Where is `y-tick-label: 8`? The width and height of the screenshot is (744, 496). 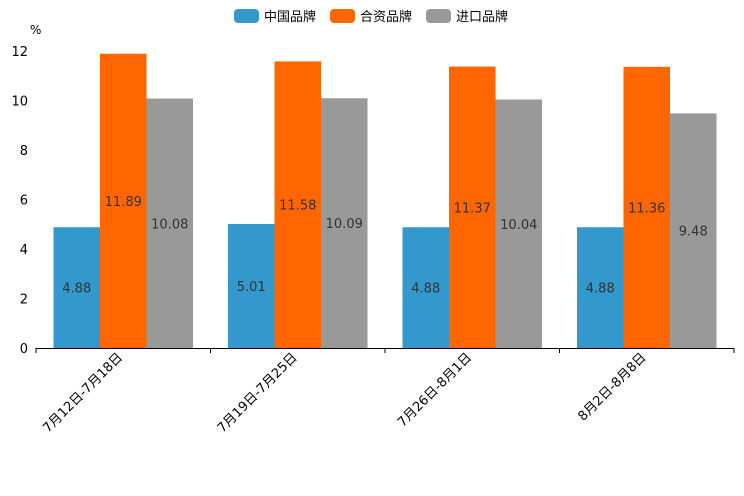 y-tick-label: 8 is located at coordinates (24, 151).